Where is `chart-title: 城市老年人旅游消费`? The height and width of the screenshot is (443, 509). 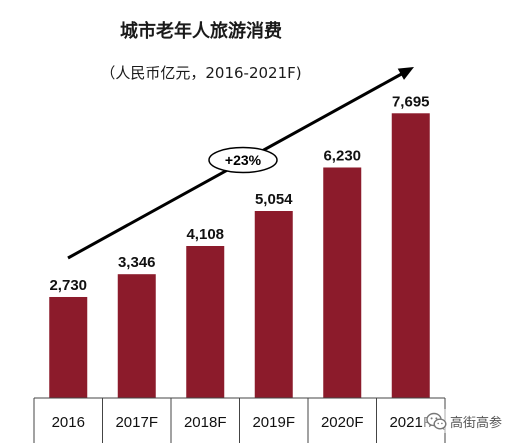 chart-title: 城市老年人旅游消费 is located at coordinates (201, 31).